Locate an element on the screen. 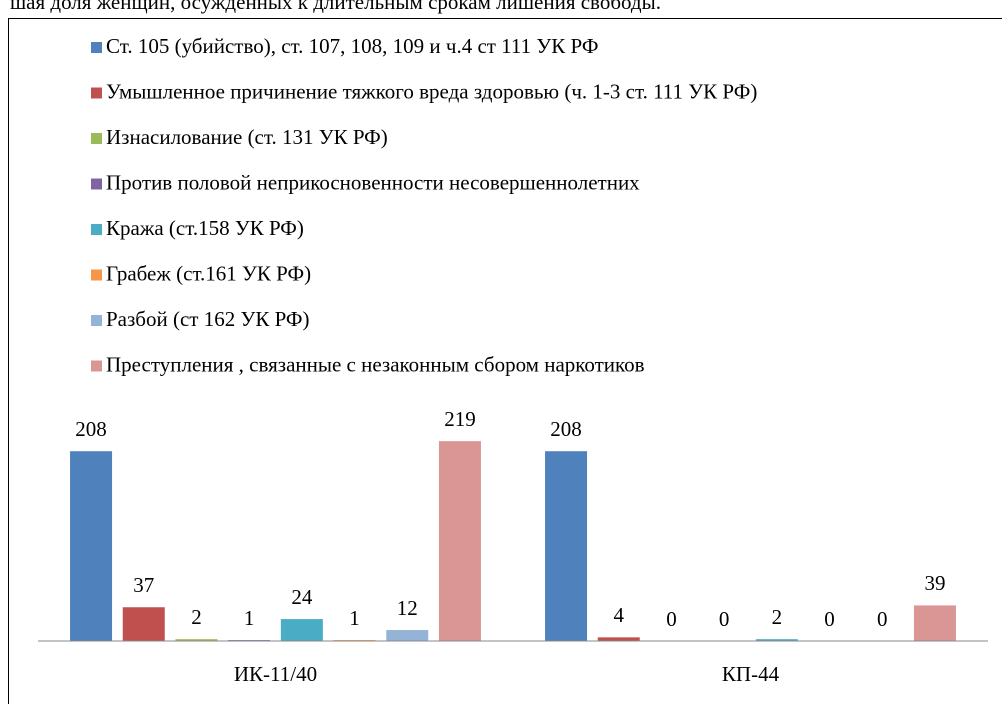 This screenshot has width=1002, height=704. data-label: 219 is located at coordinates (460, 419).